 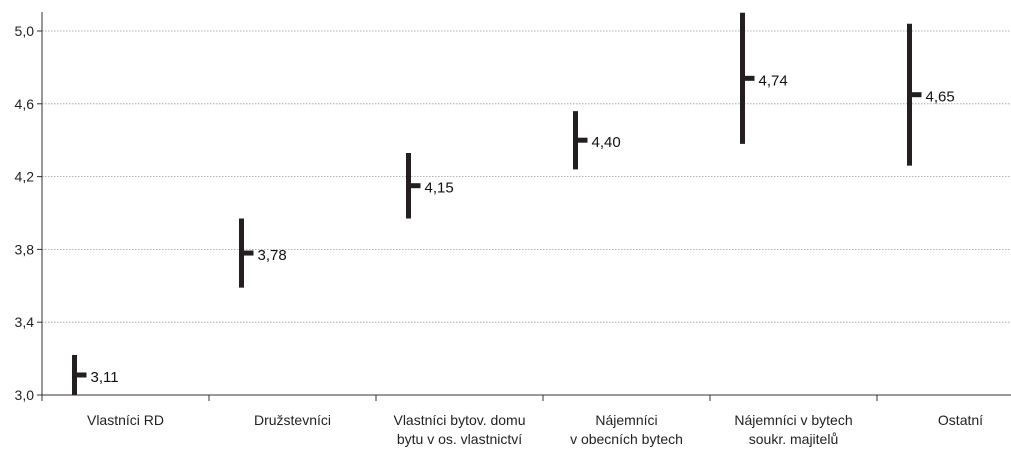 I want to click on data-label: 4,40, so click(x=606, y=142).